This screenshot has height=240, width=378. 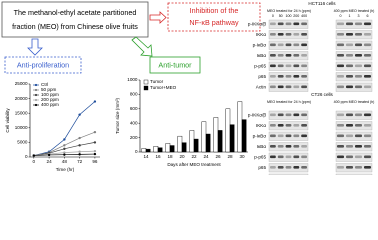 I want to click on lane-label: 0, so click(x=273, y=16).